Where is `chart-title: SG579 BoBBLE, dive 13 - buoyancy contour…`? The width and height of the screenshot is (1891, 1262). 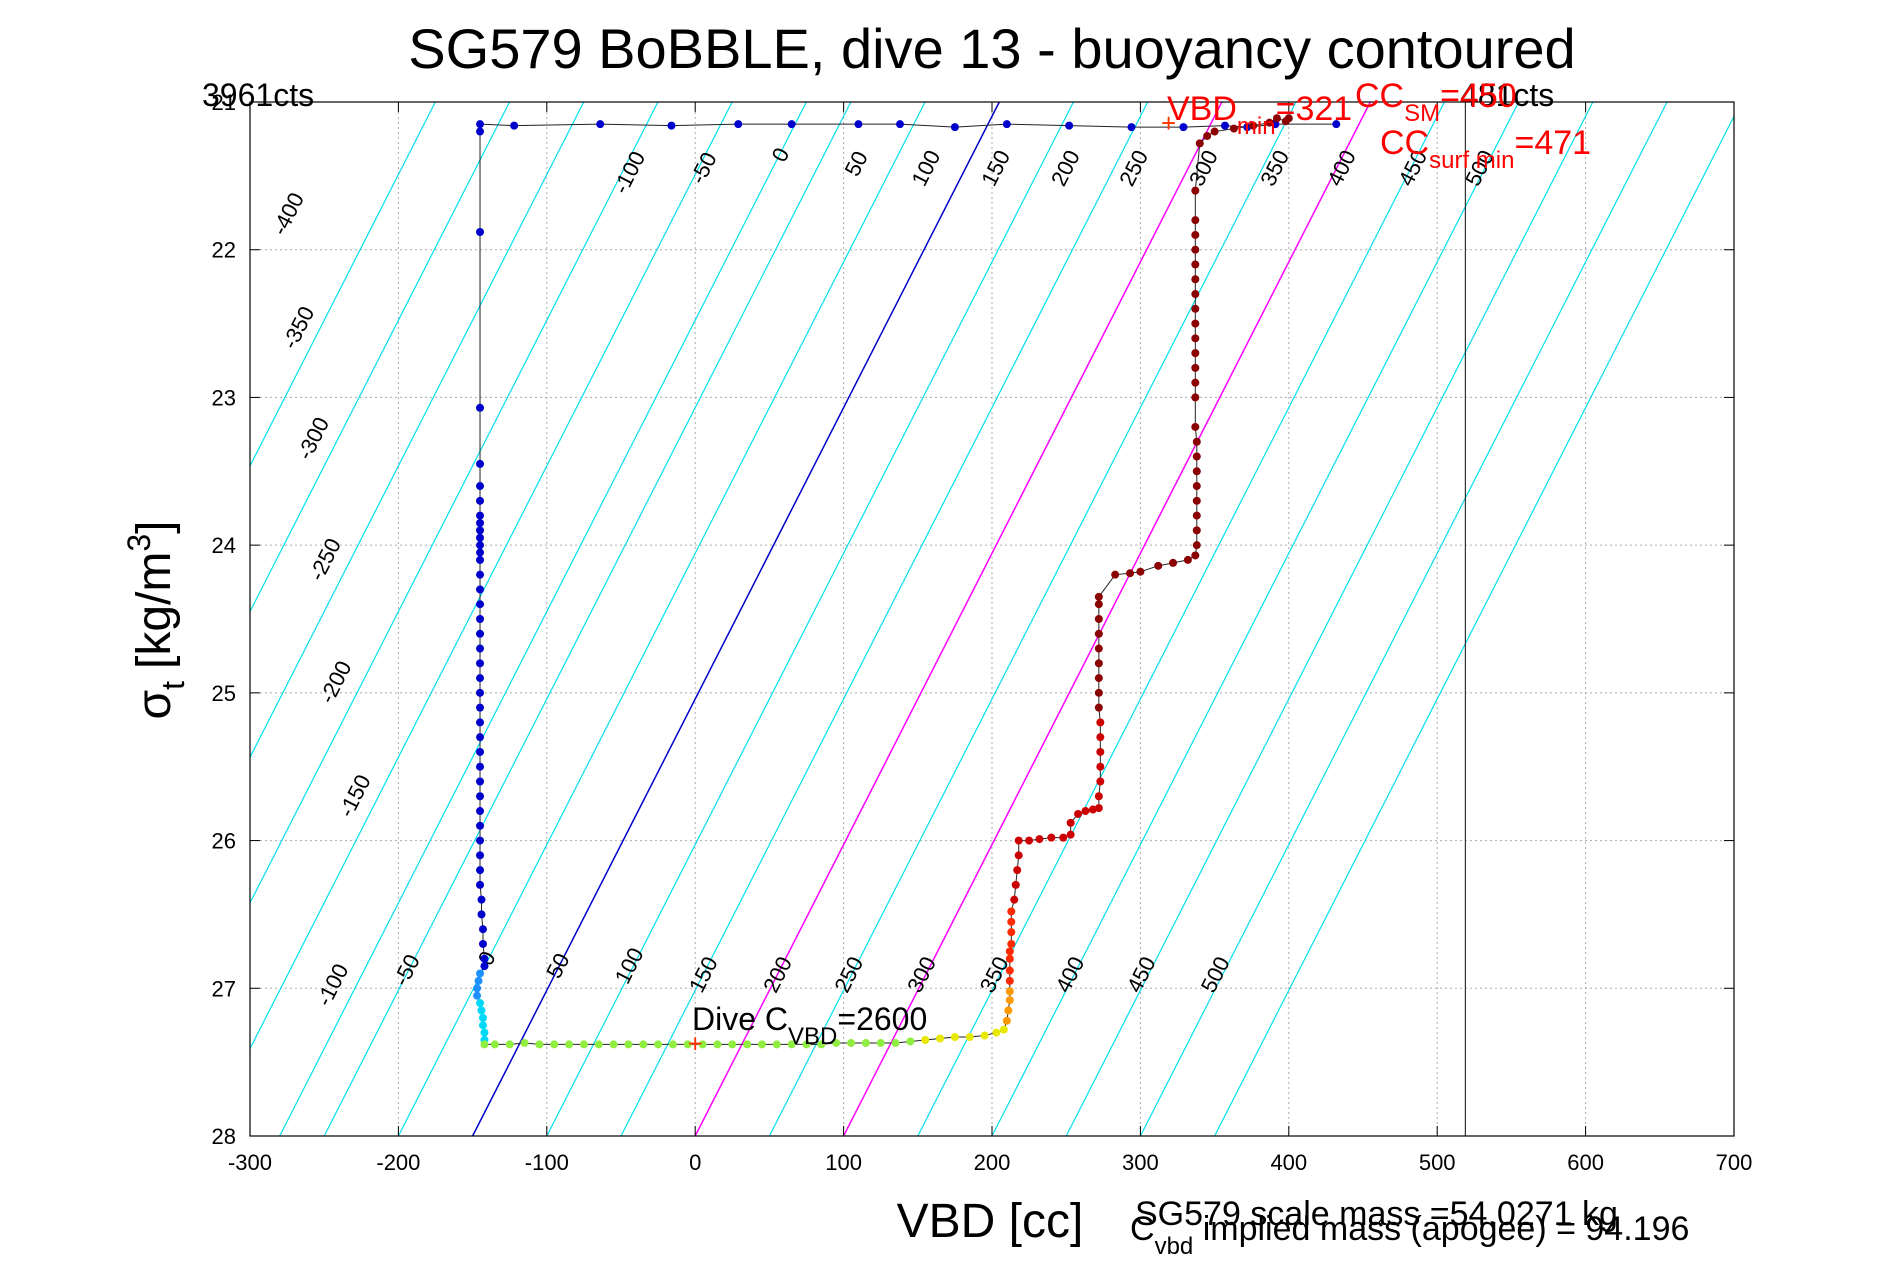
chart-title: SG579 BoBBLE, dive 13 - buoyancy contour… is located at coordinates (991, 48).